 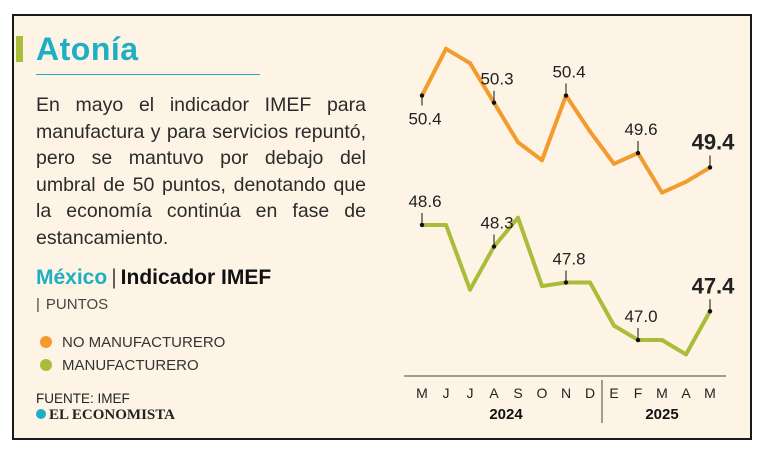 What do you see at coordinates (517, 393) in the screenshot?
I see `x-tick-label: S` at bounding box center [517, 393].